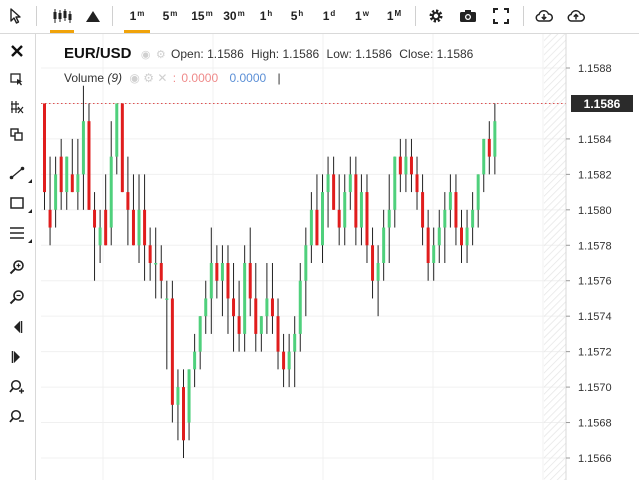  I want to click on low-label: Low:, so click(339, 54).